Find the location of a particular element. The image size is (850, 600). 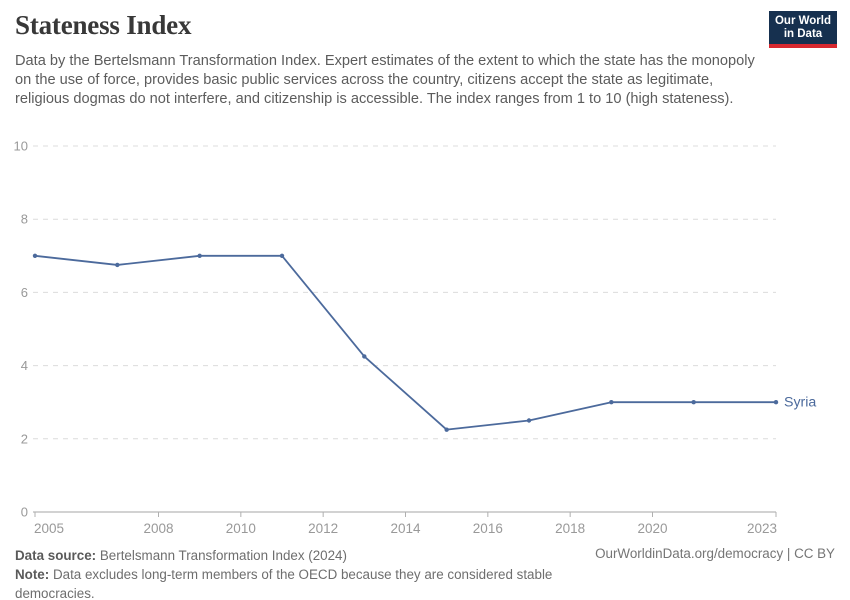

y-tick-label: 8 is located at coordinates (24, 219).